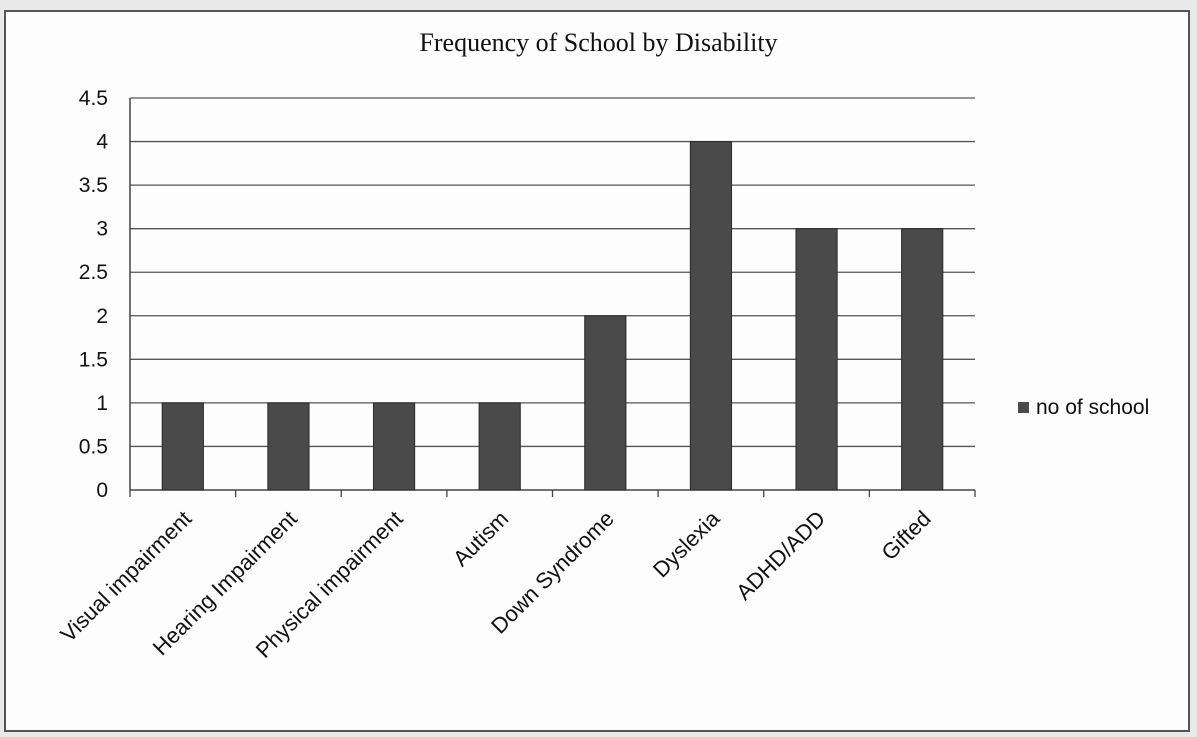  I want to click on x-category-label: Autism, so click(480, 538).